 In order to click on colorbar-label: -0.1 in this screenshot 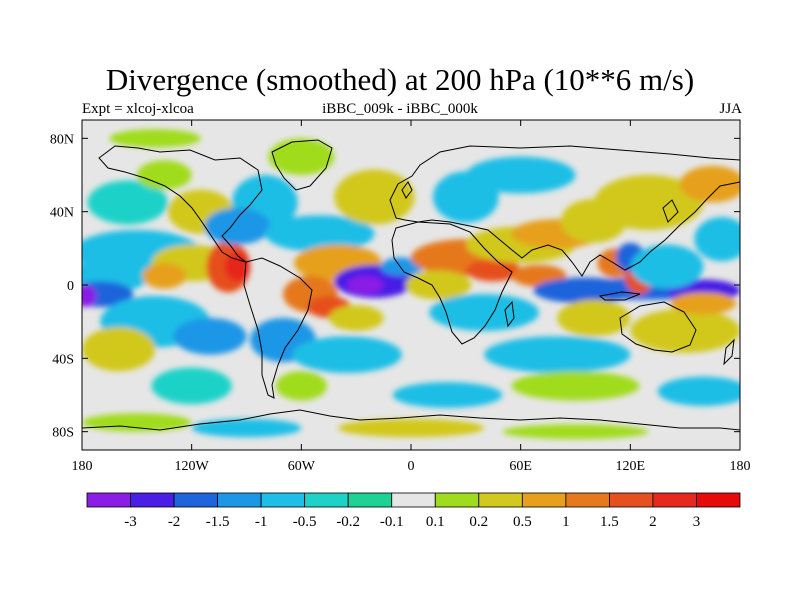, I will do `click(392, 522)`.